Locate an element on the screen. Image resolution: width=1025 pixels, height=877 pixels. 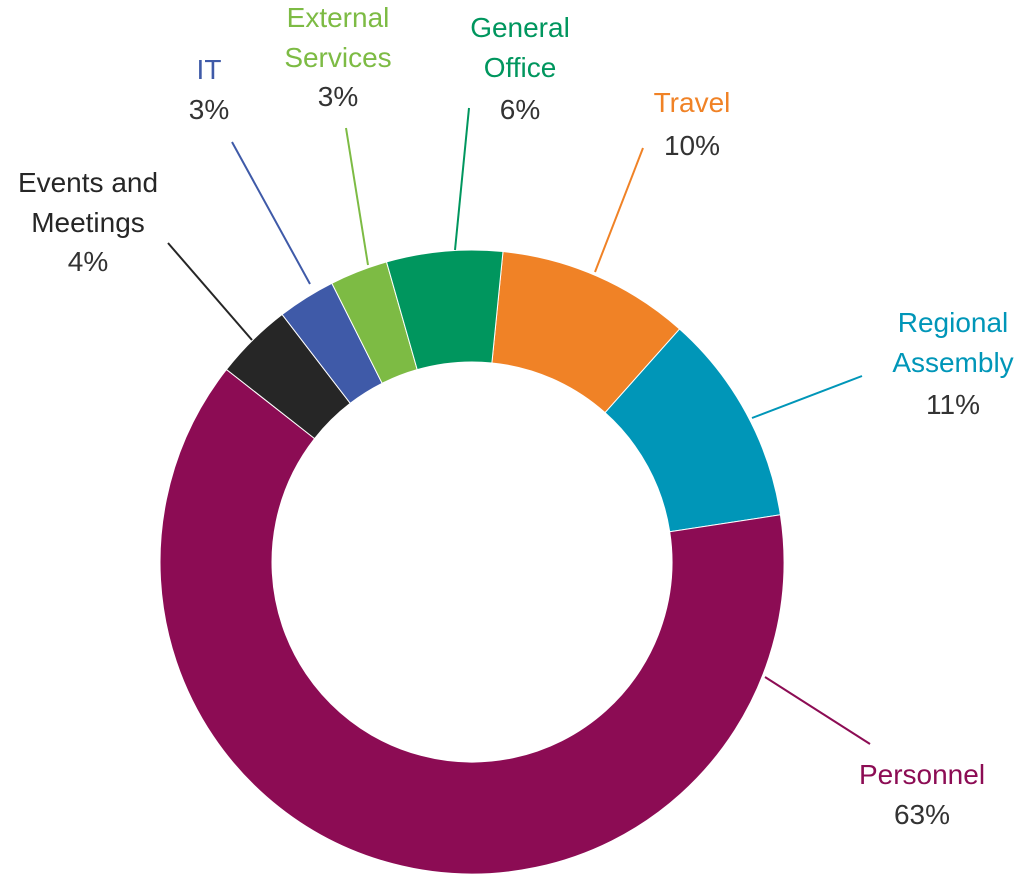
slice-percent: 11% is located at coordinates (953, 404).